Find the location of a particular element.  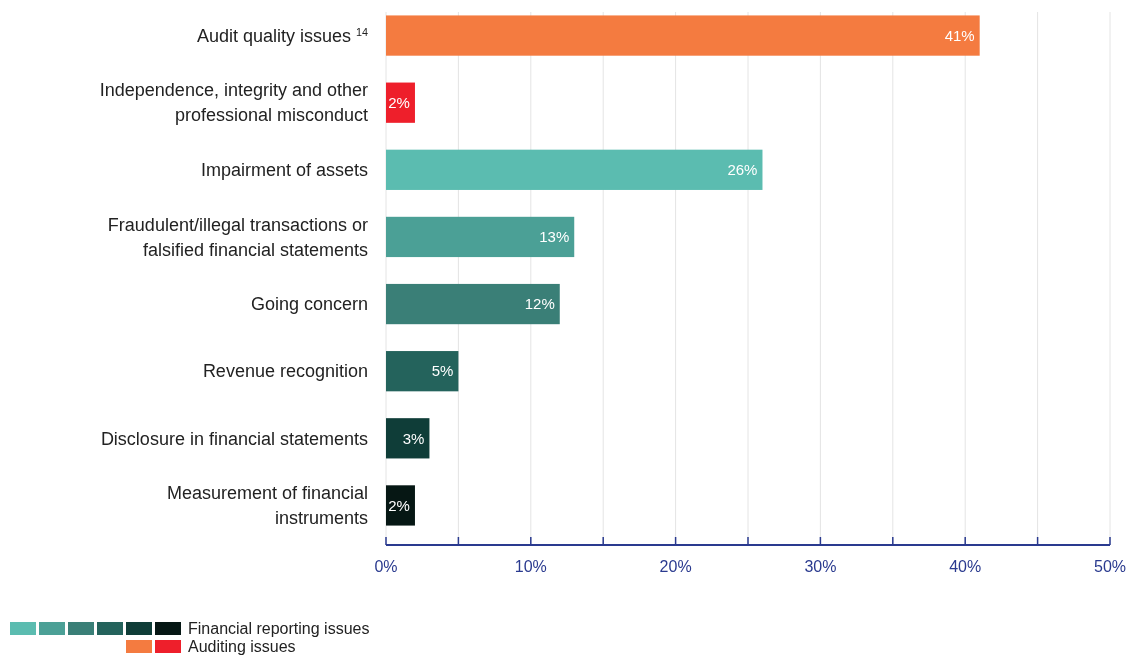

y-tick-label: Independence, integrity and other professional misconduct is located at coordinates (233, 103).